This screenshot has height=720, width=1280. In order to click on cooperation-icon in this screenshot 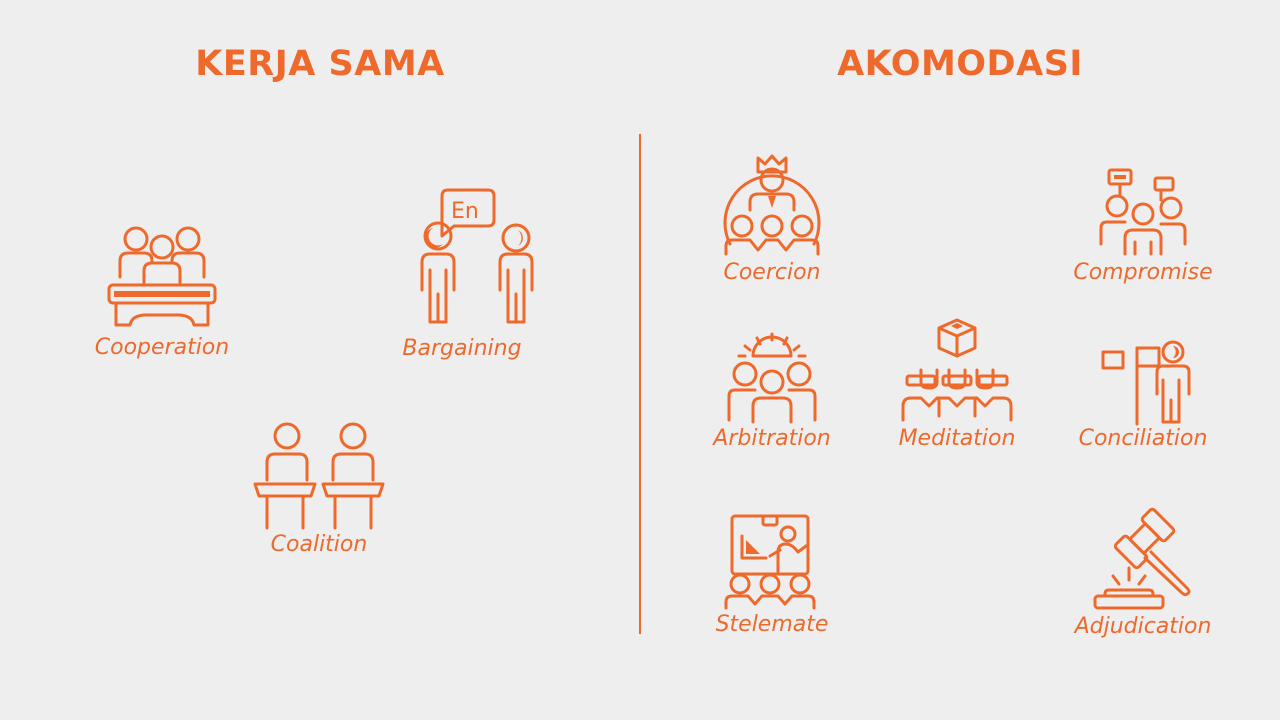, I will do `click(162, 276)`.